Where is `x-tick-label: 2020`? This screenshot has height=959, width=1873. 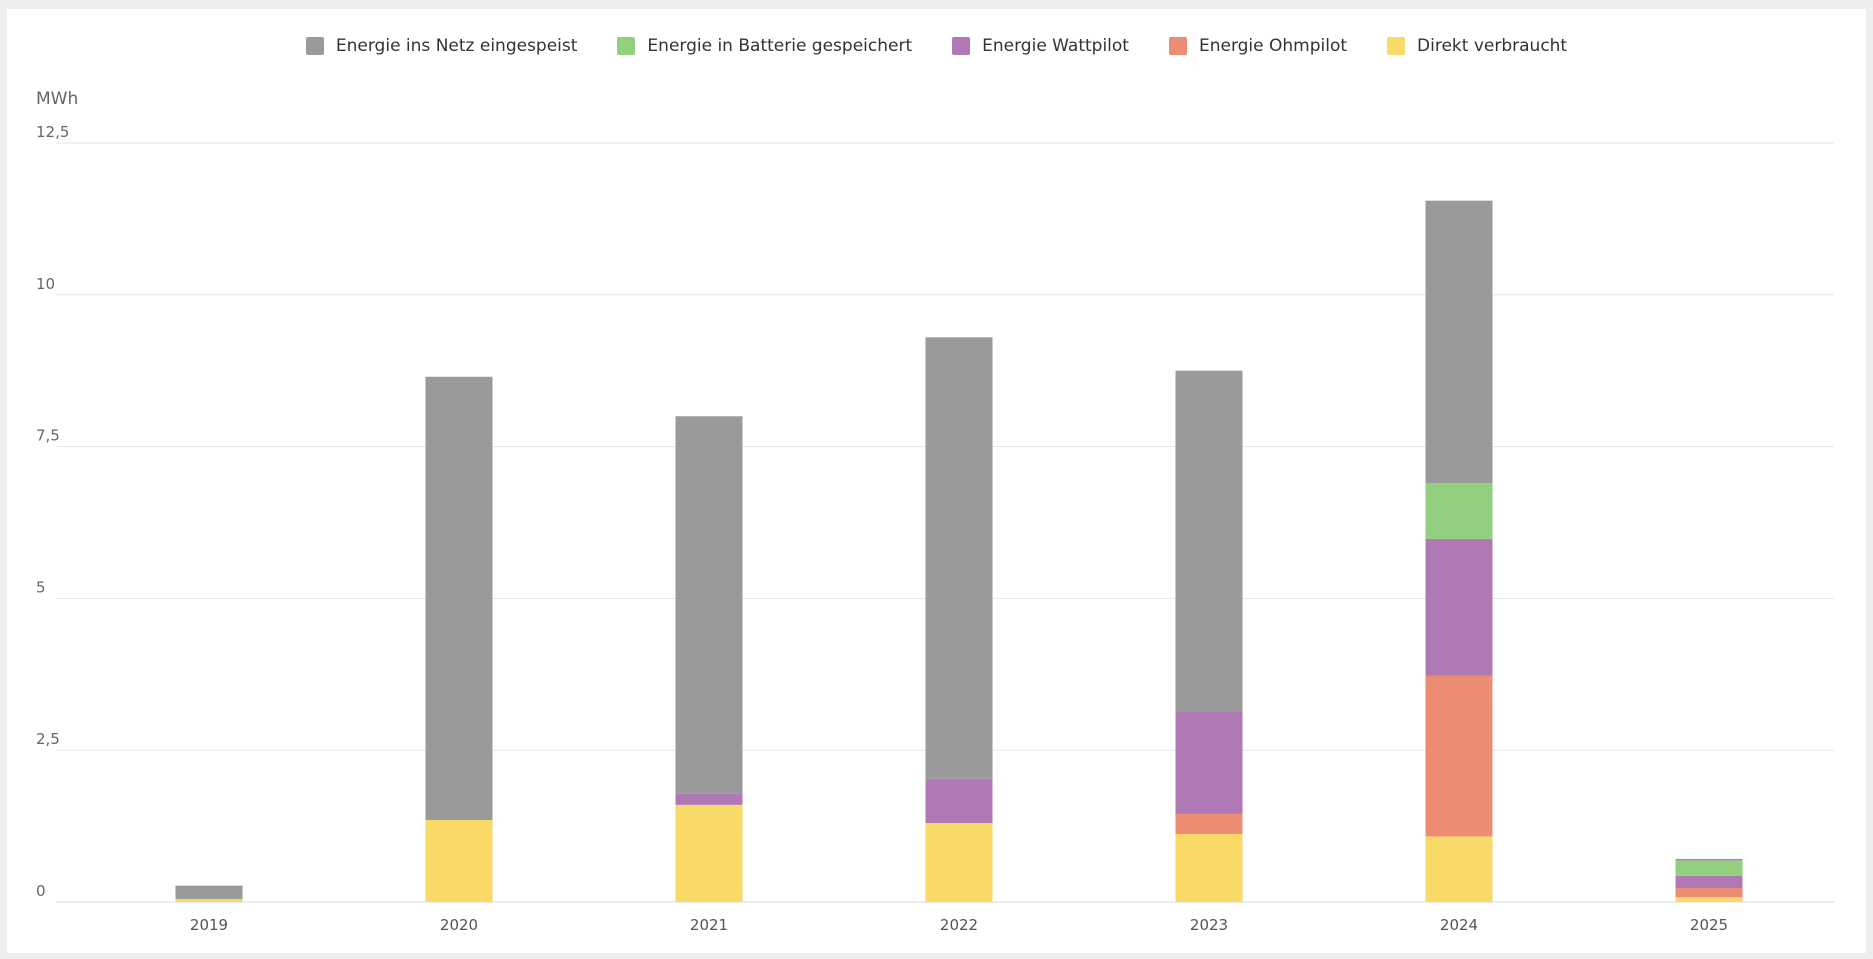 x-tick-label: 2020 is located at coordinates (459, 925).